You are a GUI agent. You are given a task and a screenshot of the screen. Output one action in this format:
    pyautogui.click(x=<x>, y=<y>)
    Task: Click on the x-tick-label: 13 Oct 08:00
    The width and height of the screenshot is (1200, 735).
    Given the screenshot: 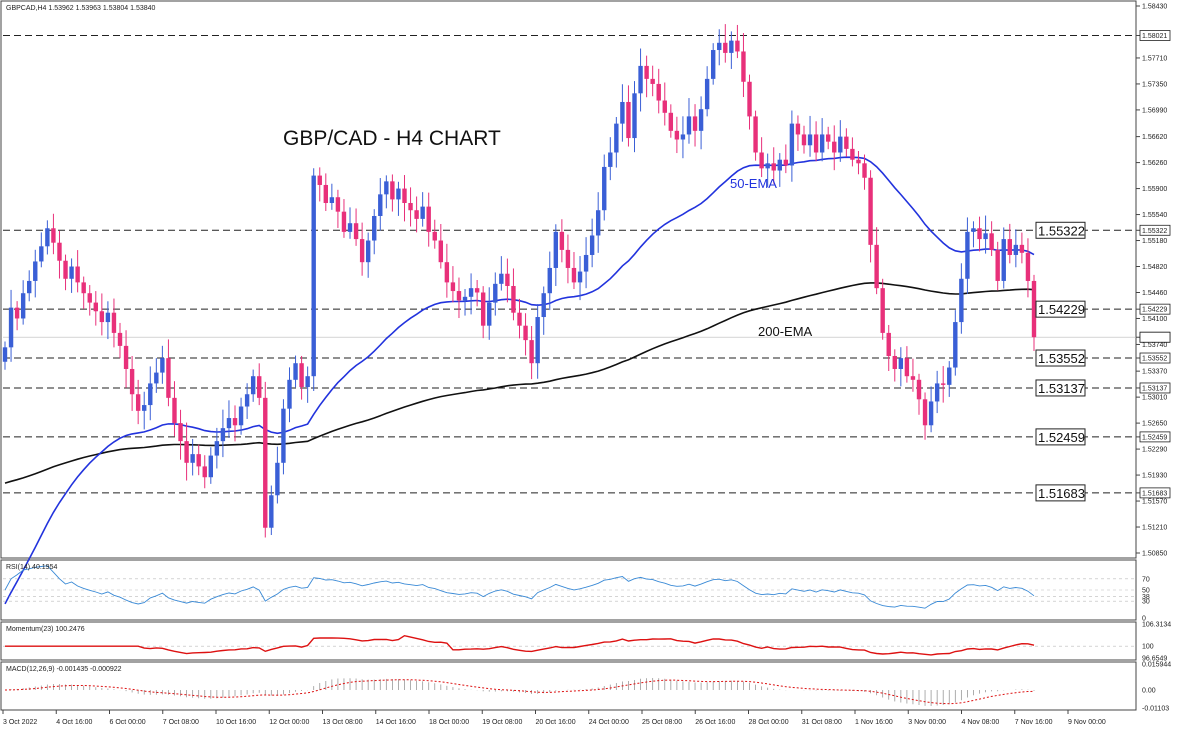 What is the action you would take?
    pyautogui.click(x=343, y=722)
    